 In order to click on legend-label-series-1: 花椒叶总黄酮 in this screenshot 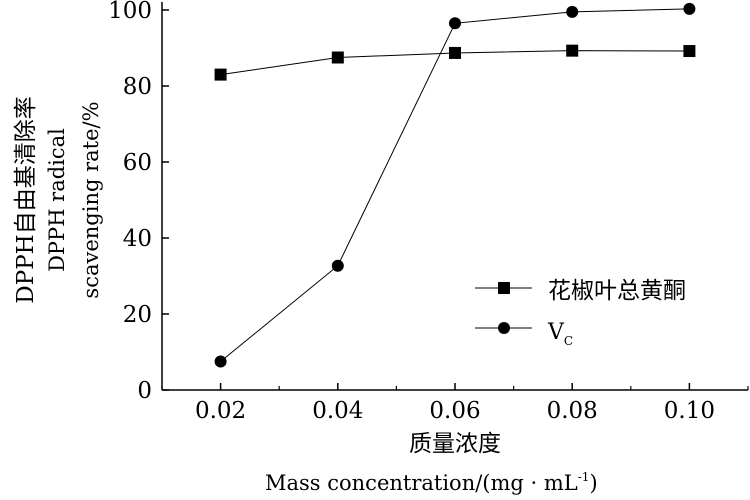, I will do `click(617, 291)`.